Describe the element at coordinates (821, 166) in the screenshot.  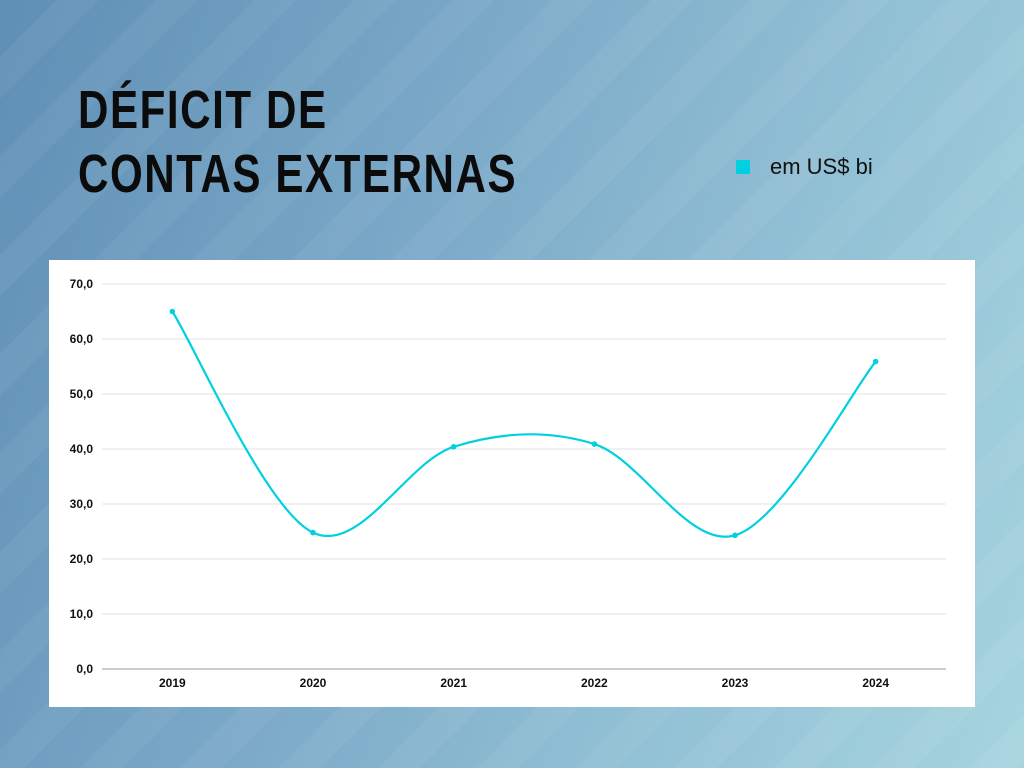
I see `legend-label: em US$ bi` at that location.